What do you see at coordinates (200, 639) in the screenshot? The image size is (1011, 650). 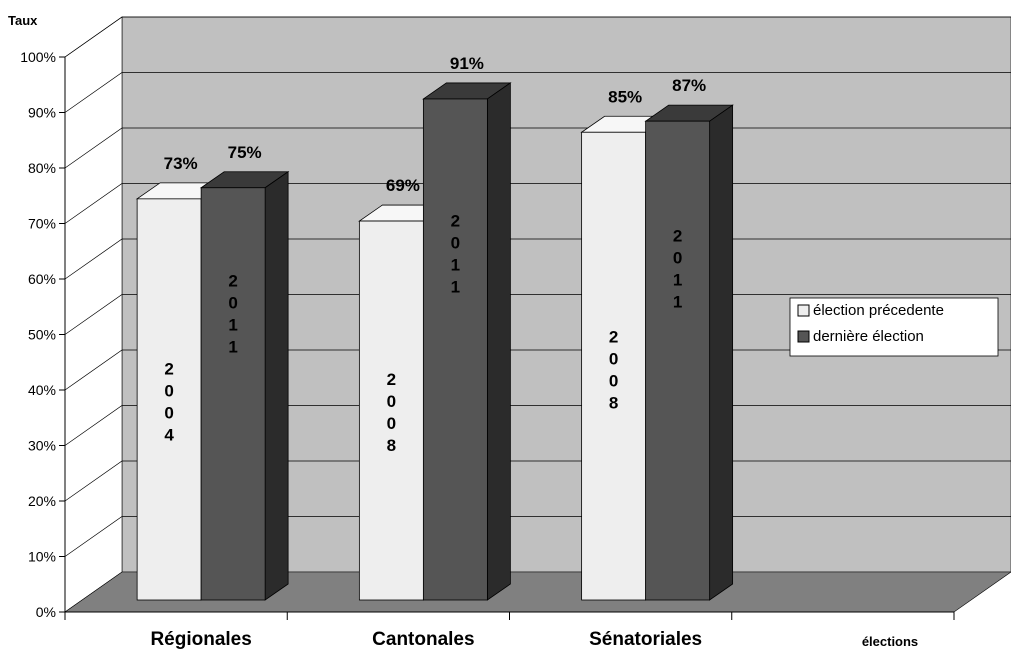 I see `x-category-label: Régionales` at bounding box center [200, 639].